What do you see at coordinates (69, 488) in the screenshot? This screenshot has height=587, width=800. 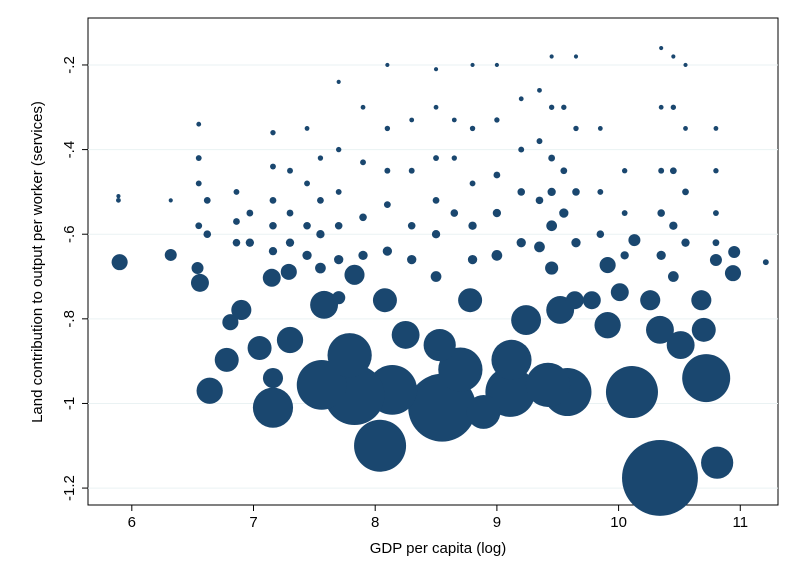 I see `y-tick-label: -1.2` at bounding box center [69, 488].